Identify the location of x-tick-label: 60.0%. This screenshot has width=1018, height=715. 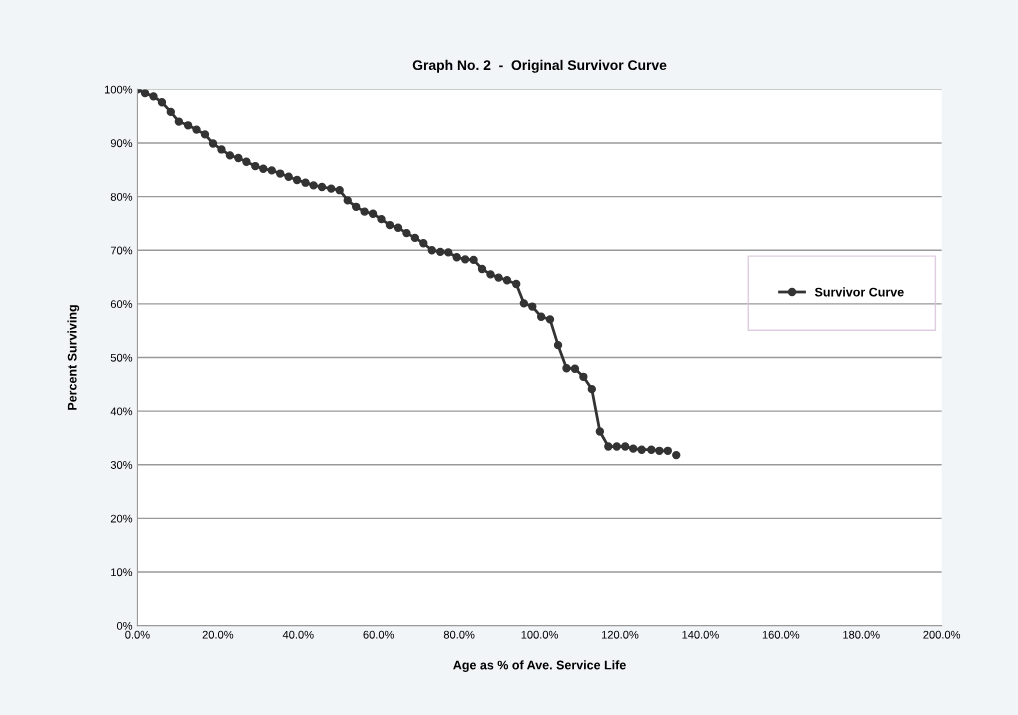
(379, 634).